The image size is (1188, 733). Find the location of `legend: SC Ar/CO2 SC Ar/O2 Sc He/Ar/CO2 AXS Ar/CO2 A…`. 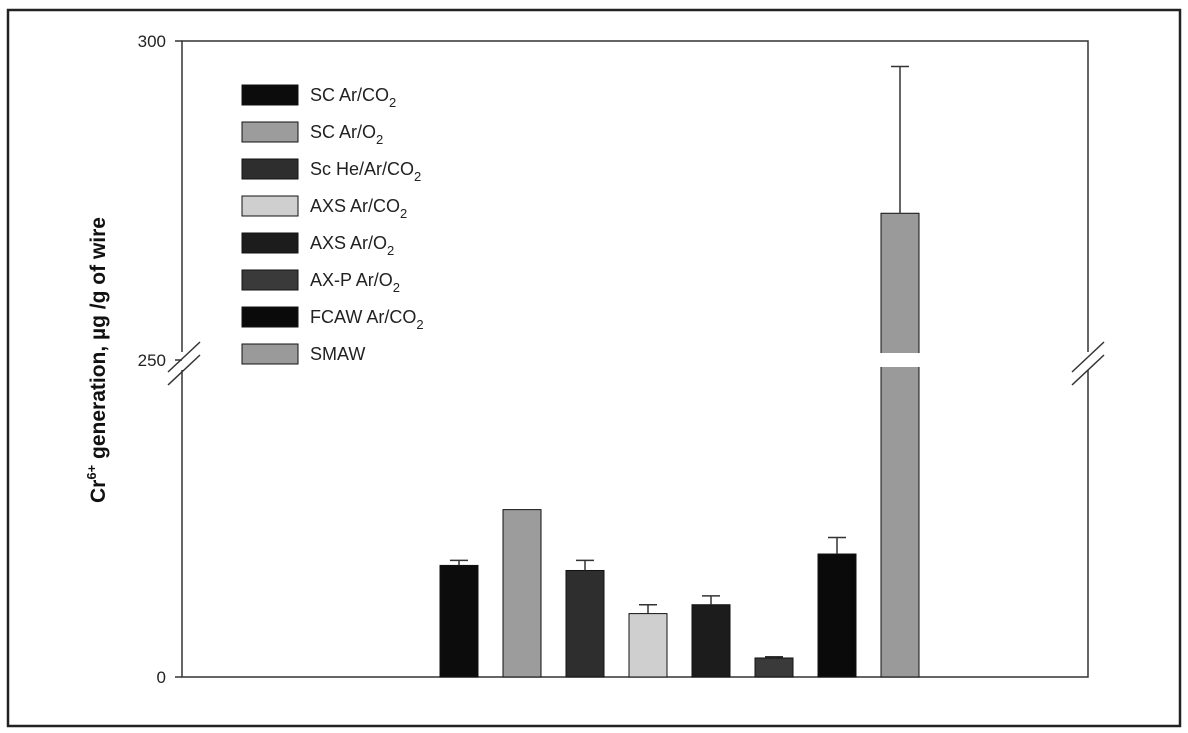

legend: SC Ar/CO2 SC Ar/O2 Sc He/Ar/CO2 AXS Ar/CO2 A… is located at coordinates (332, 224).